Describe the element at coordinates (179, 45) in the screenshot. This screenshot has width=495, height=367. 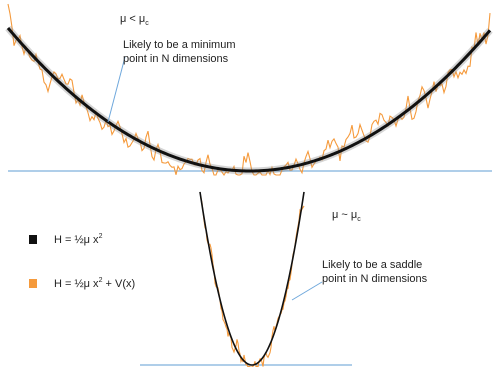
I see `top-annotation-line1: Likely to be a minimum` at that location.